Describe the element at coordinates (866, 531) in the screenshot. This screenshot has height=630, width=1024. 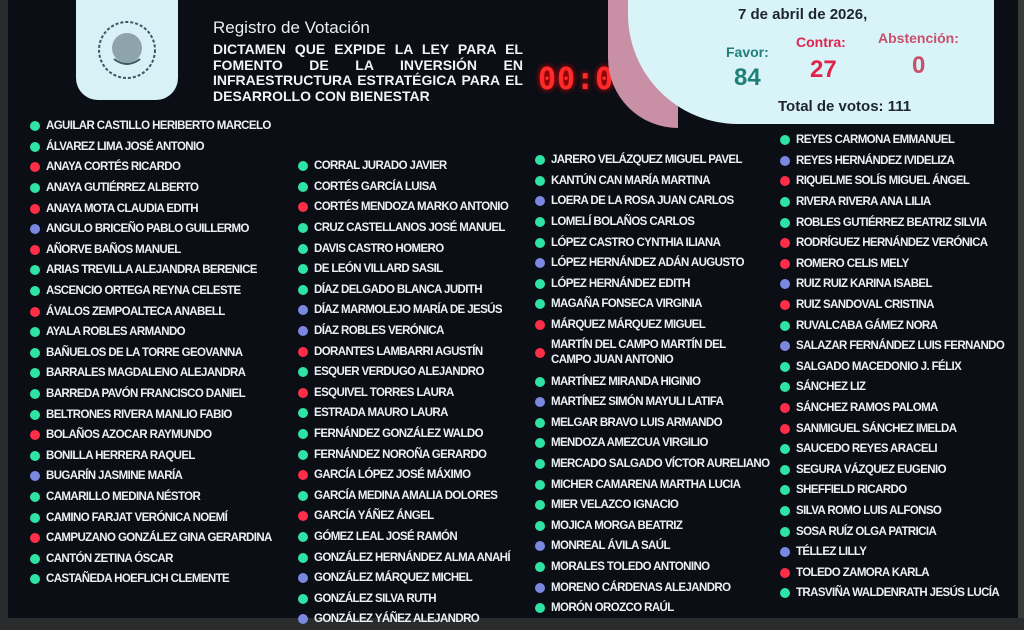
I see `senator-name: SOSA RUÍZ OLGA PATRICIA` at that location.